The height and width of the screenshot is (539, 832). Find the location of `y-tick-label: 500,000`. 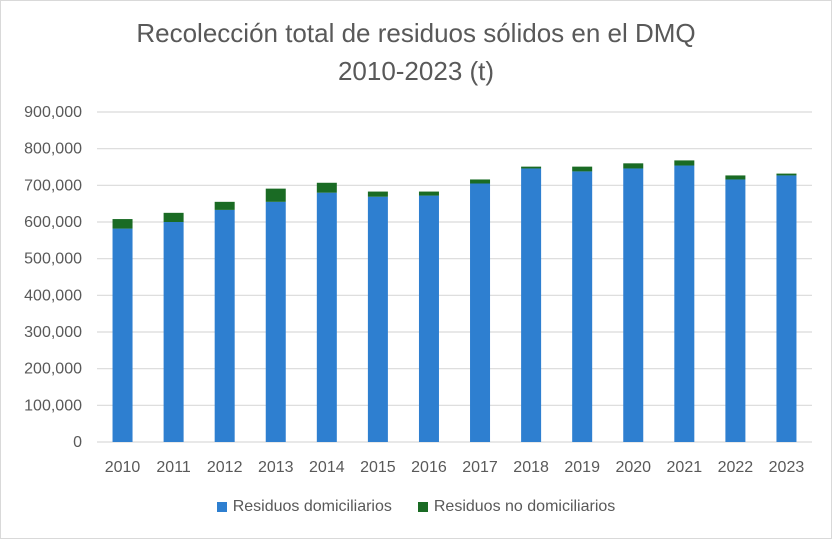

y-tick-label: 500,000 is located at coordinates (53, 259).